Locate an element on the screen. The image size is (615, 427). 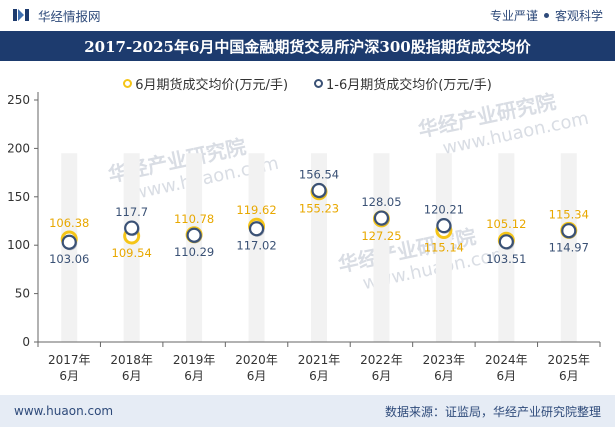
series1-data-label: 106.38 is located at coordinates (69, 223).